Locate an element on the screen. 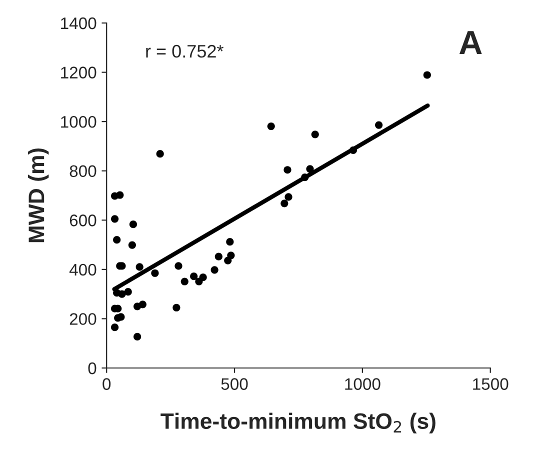 Image resolution: width=533 pixels, height=460 pixels. y-tick-label: 400 is located at coordinates (82, 270).